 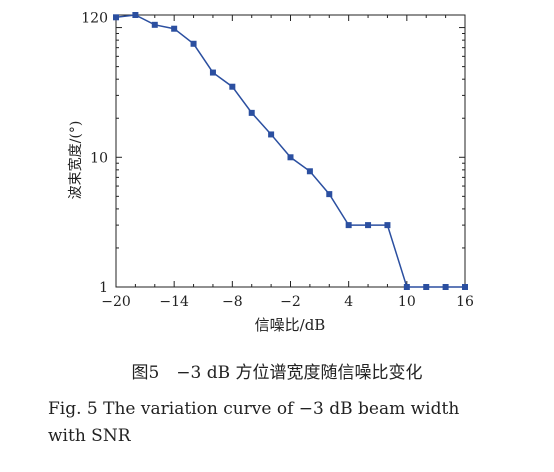 I want to click on figure-caption-chinese: 图5 −3 dB 方位谱宽度随信噪比变化, so click(x=277, y=373).